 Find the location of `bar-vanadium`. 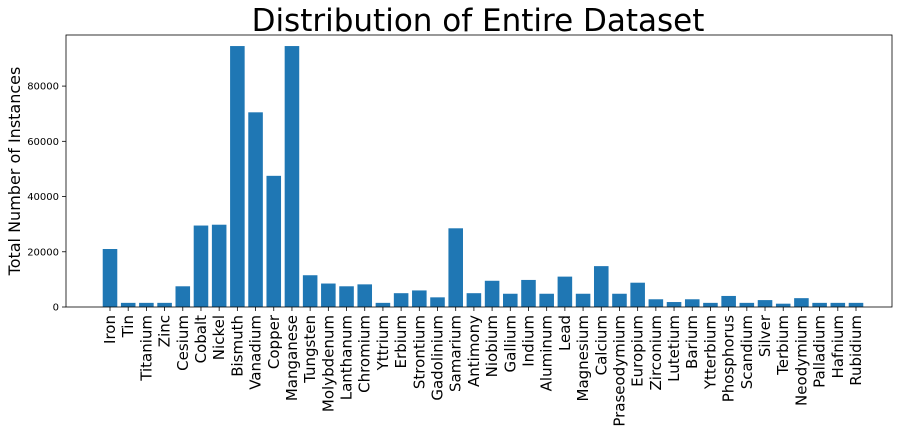

bar-vanadium is located at coordinates (255, 209).